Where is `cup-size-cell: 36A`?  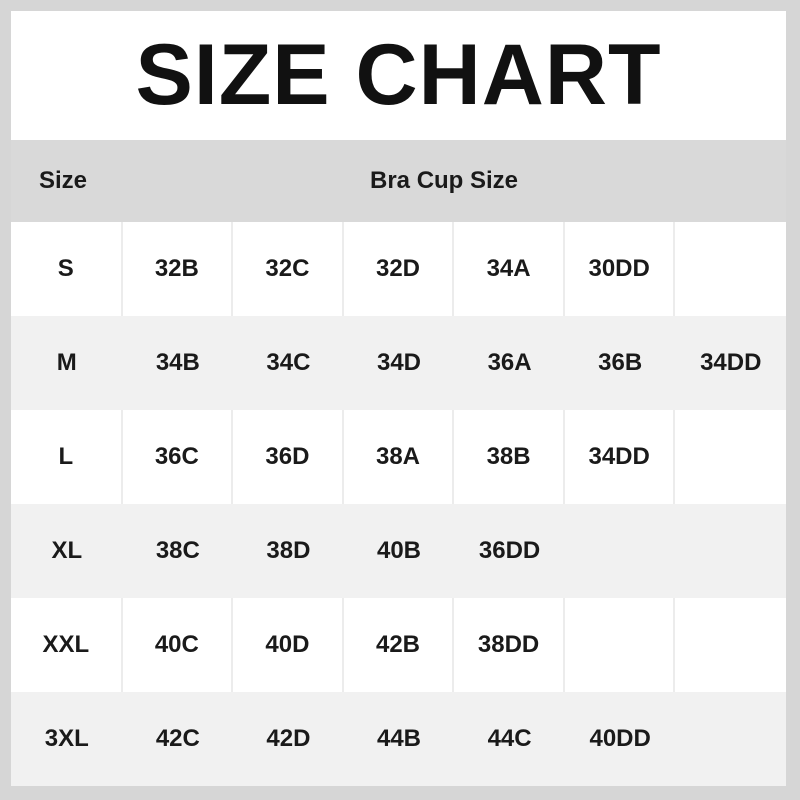
cup-size-cell: 36A is located at coordinates (509, 362).